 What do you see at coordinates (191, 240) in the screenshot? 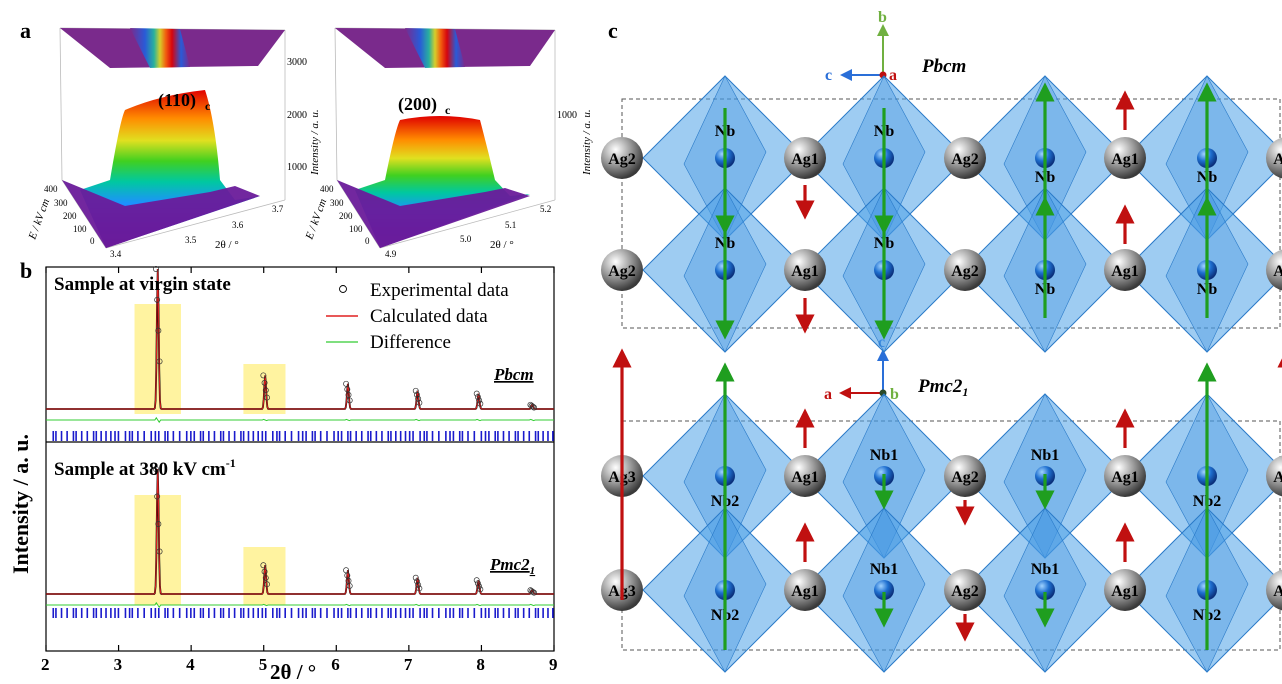
I see `x-tick: 3.5` at bounding box center [191, 240].